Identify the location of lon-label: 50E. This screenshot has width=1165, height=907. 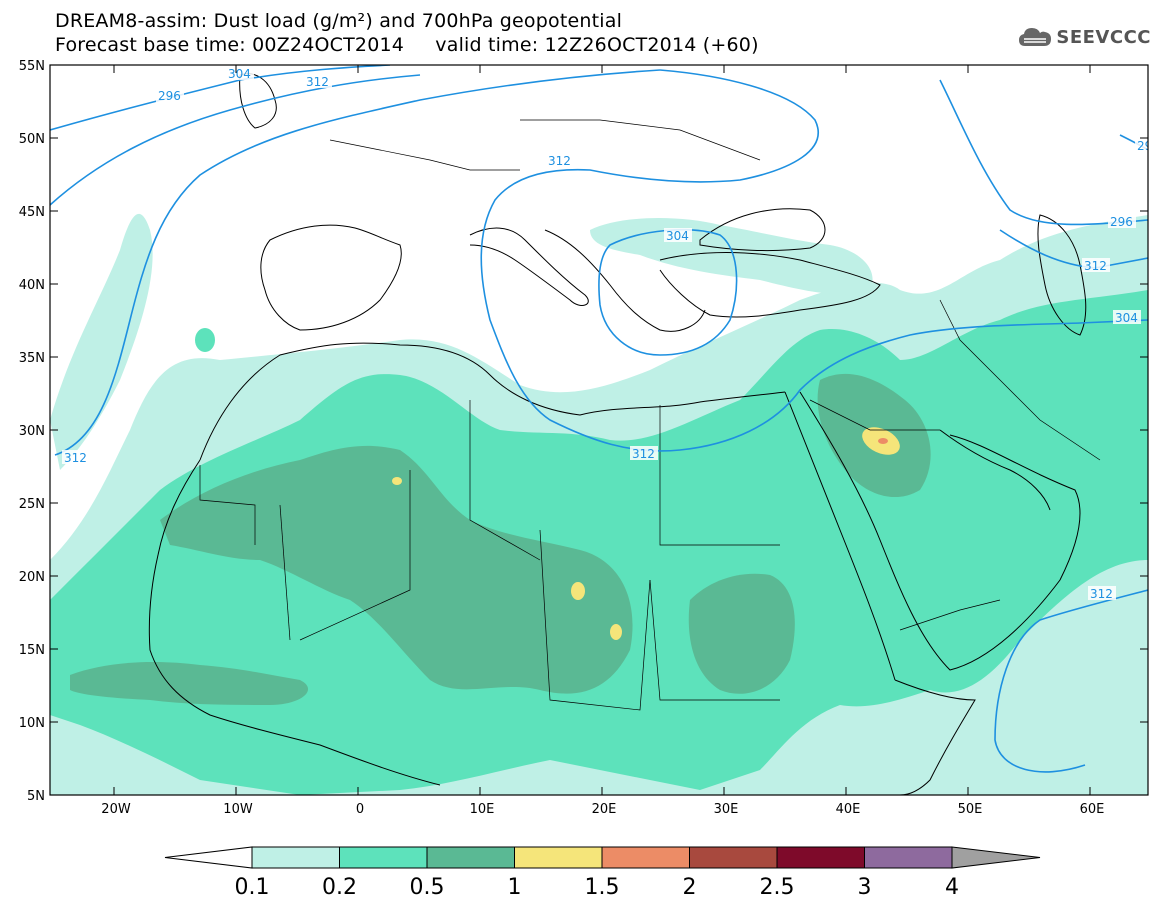
(970, 809).